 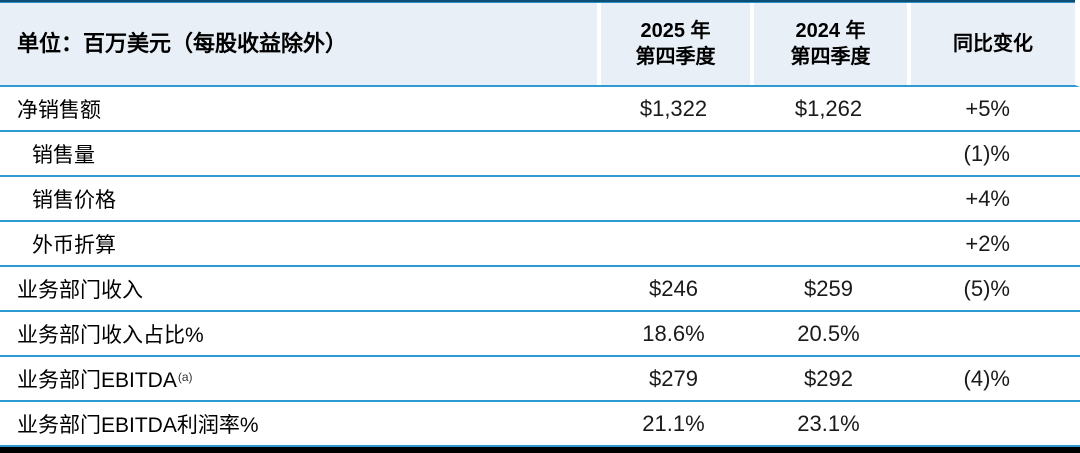 I want to click on table-row-segment-income-percent: 业务部门收入占比% 18.6% 20.5%, so click(x=540, y=334).